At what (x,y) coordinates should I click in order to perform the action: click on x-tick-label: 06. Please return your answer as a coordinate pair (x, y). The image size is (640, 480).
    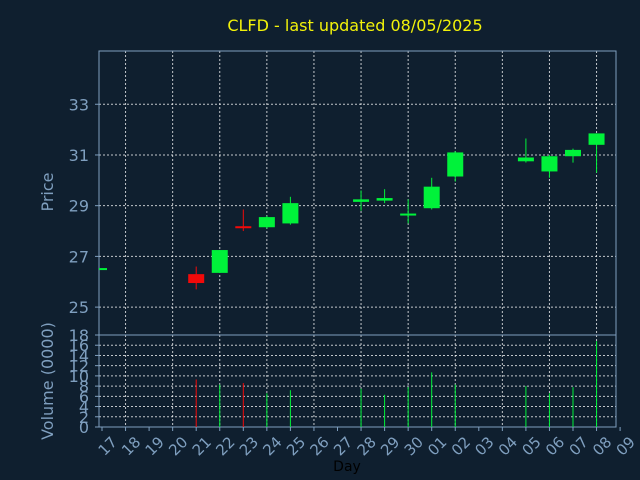
    Looking at the image, I should click on (555, 446).